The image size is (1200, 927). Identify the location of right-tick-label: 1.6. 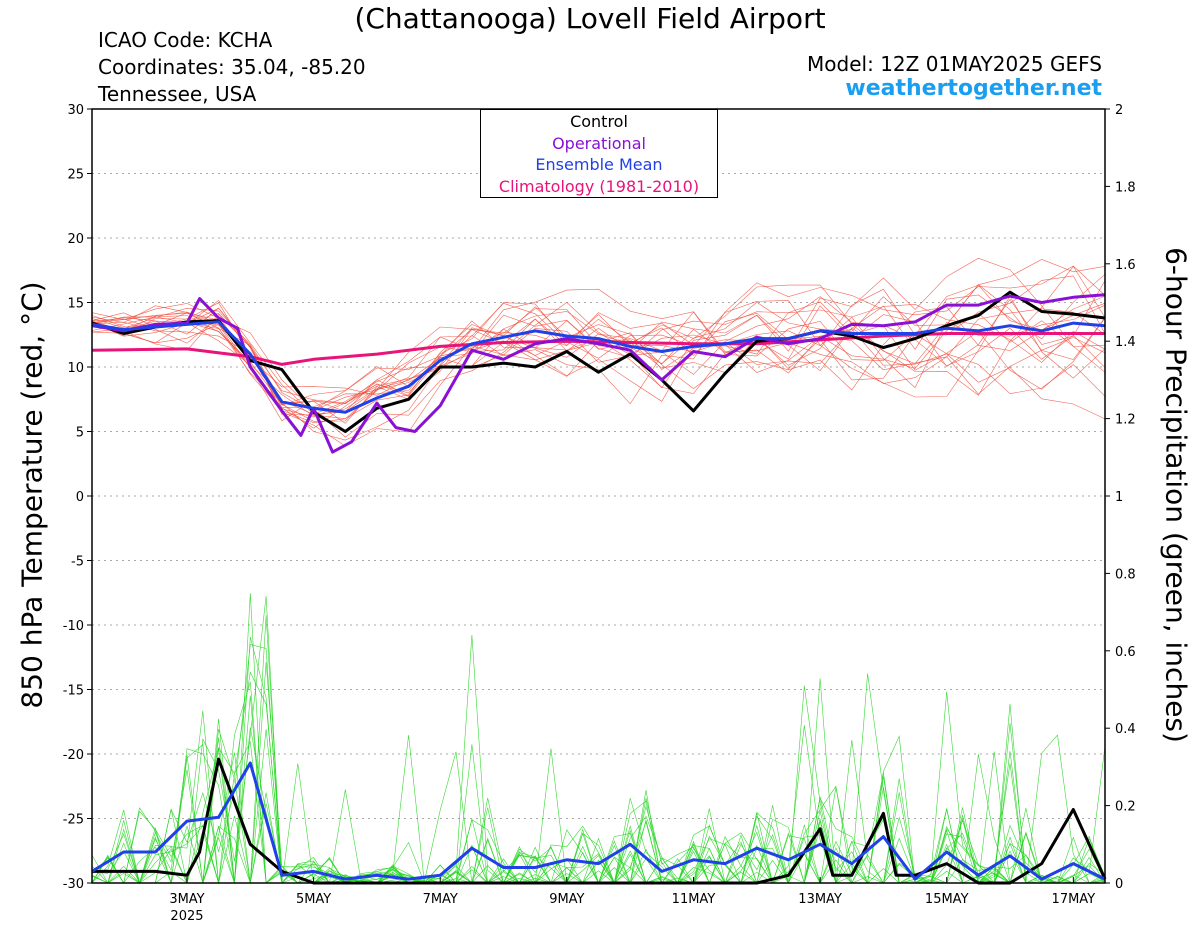
(1125, 265).